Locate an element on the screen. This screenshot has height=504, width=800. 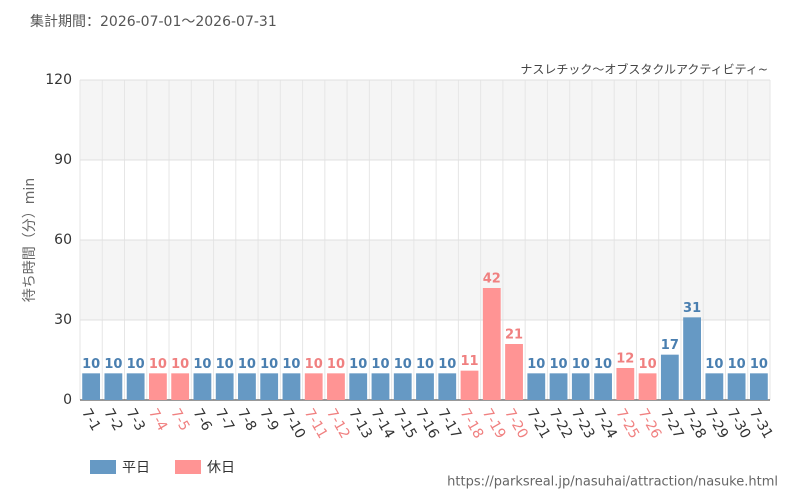
value-label: 21 is located at coordinates (514, 335).